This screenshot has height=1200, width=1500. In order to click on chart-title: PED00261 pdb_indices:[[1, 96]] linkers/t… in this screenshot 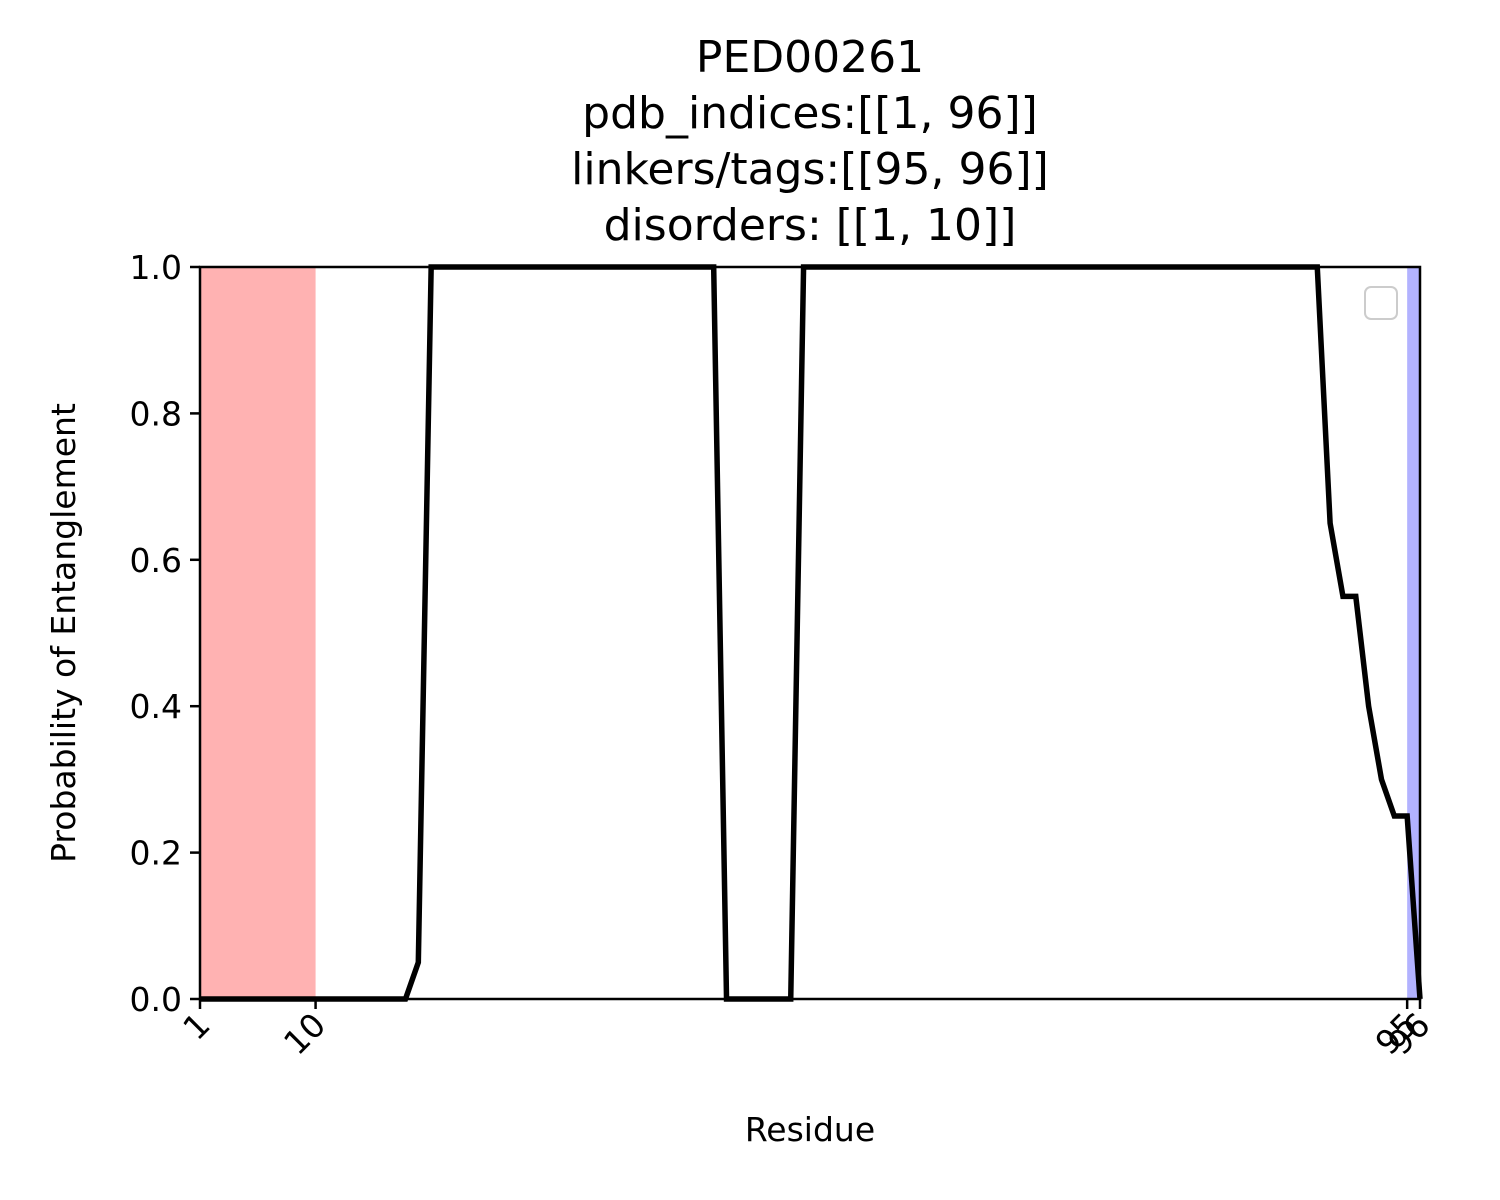, I will do `click(810, 141)`.